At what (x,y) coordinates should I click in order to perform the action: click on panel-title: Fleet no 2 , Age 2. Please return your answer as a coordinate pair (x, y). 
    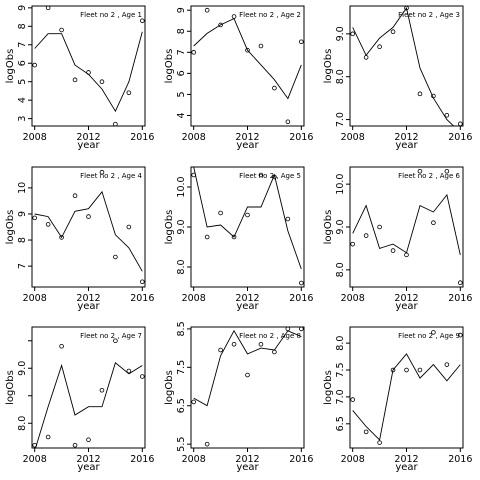
    Looking at the image, I should click on (270, 15).